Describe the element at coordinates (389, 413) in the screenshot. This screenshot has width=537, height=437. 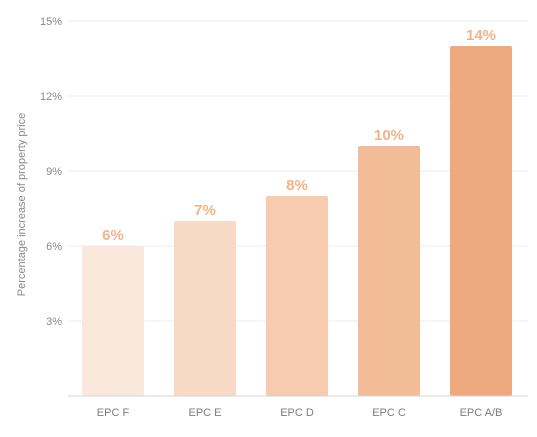
I see `x-tick-label: EPC C` at that location.